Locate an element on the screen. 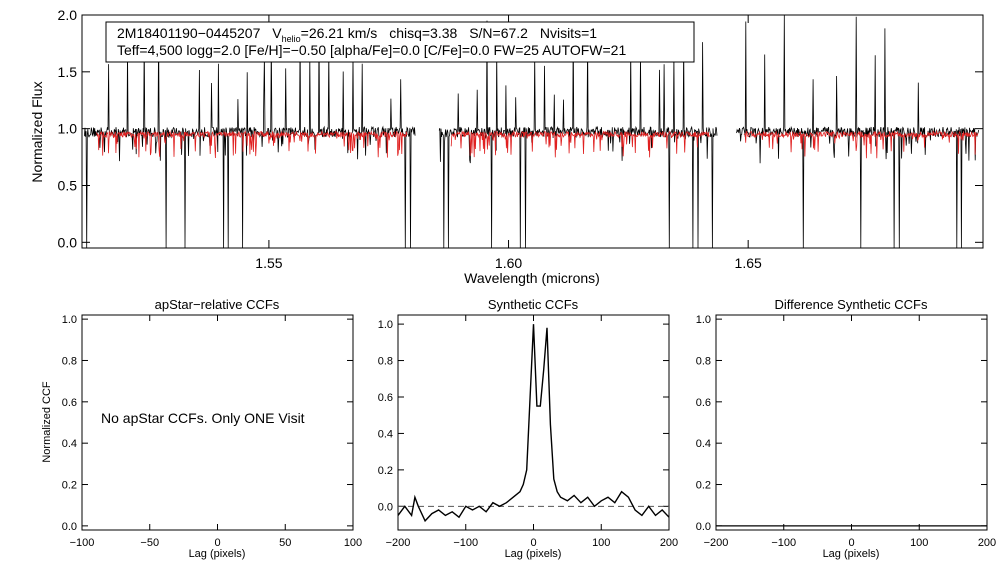 This screenshot has height=576, width=1008. x-tick-label: 1.55 is located at coordinates (268, 263).